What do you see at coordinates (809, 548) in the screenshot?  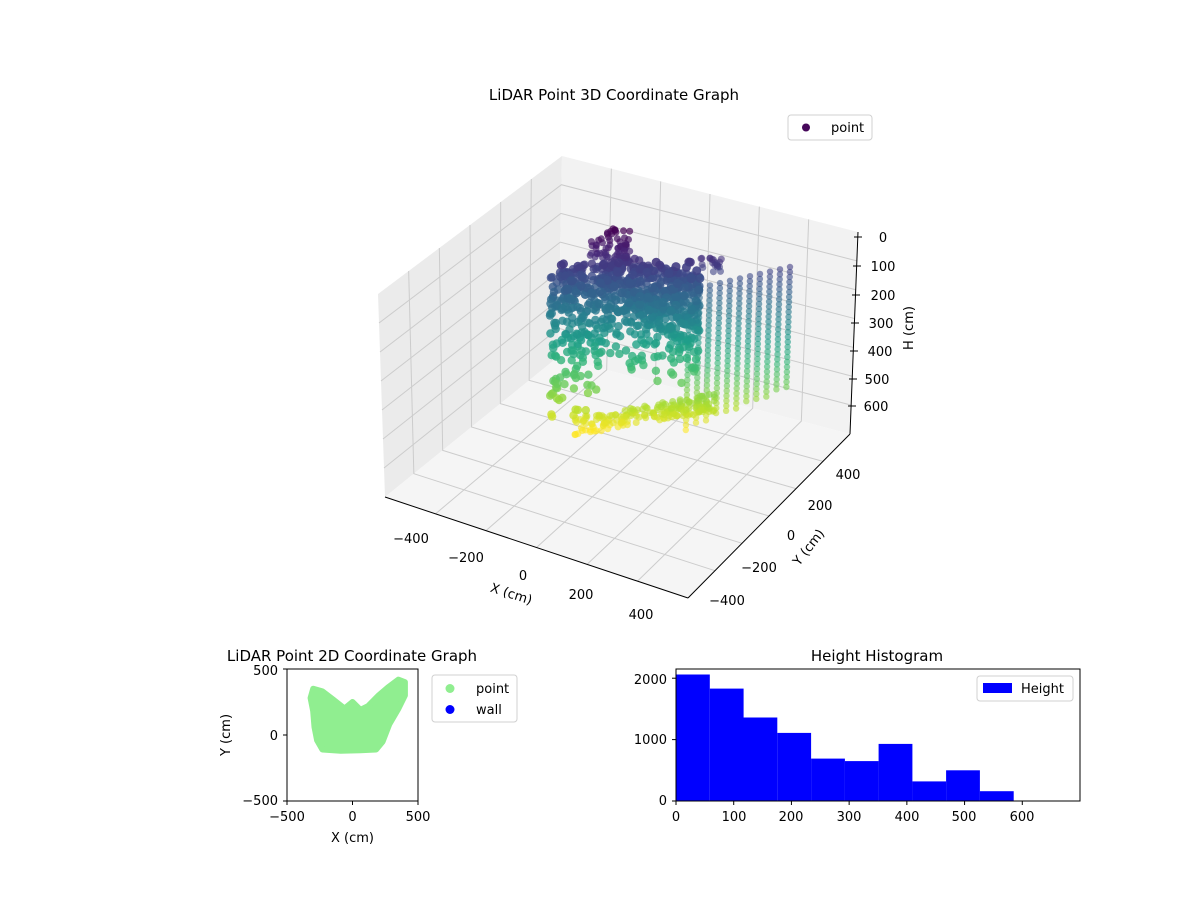 I see `y-axis-label-3d: Y (cm)` at bounding box center [809, 548].